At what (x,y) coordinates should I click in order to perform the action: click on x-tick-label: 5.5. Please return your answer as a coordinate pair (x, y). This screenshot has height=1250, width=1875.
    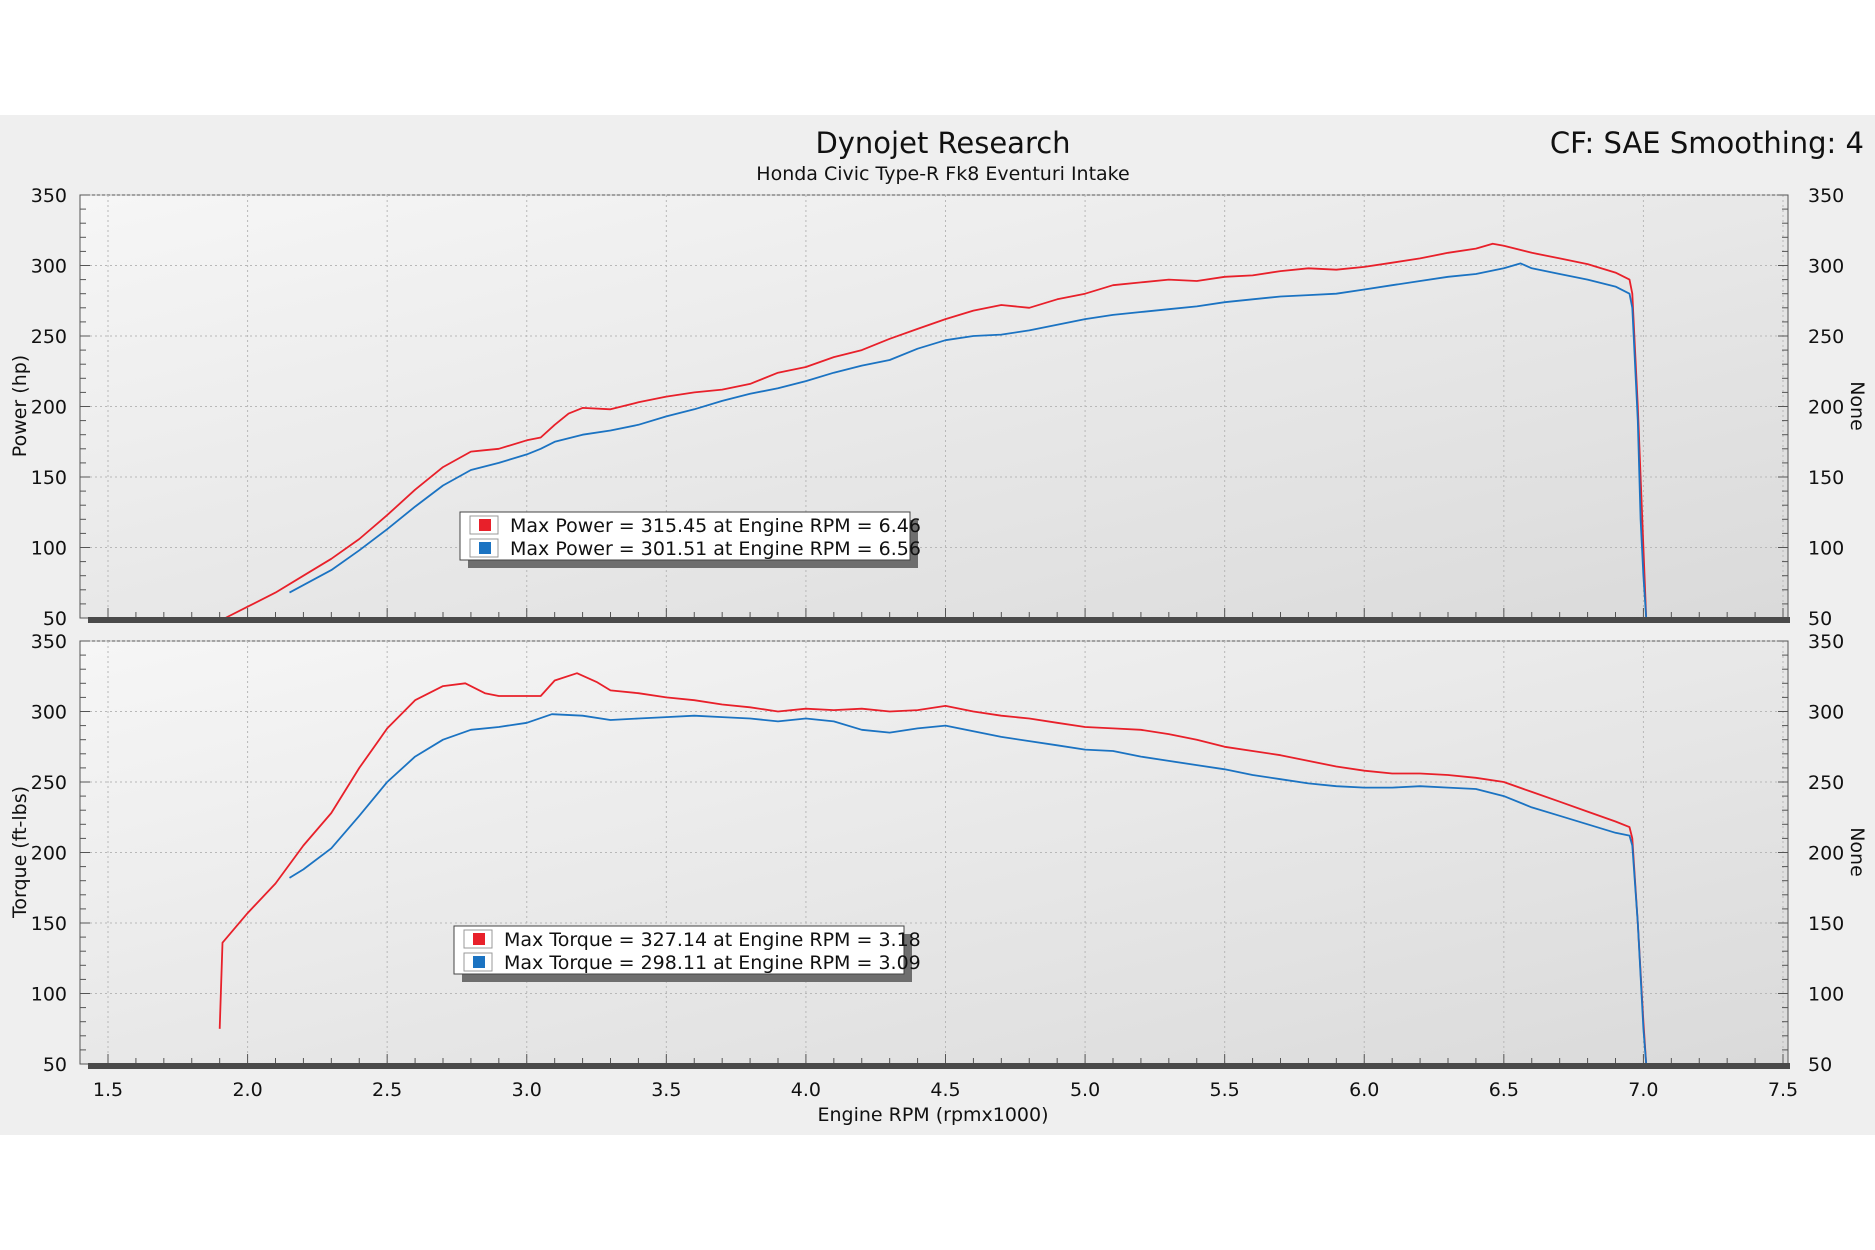
    Looking at the image, I should click on (1225, 1090).